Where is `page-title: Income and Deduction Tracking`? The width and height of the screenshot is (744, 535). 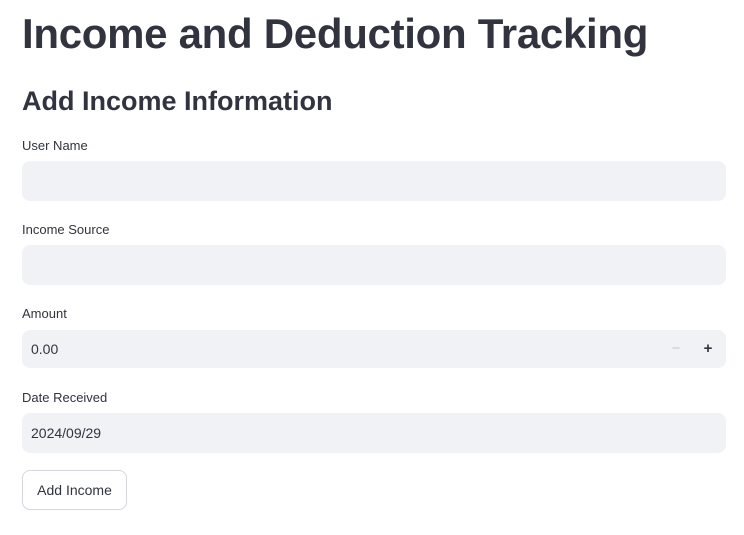 page-title: Income and Deduction Tracking is located at coordinates (335, 33).